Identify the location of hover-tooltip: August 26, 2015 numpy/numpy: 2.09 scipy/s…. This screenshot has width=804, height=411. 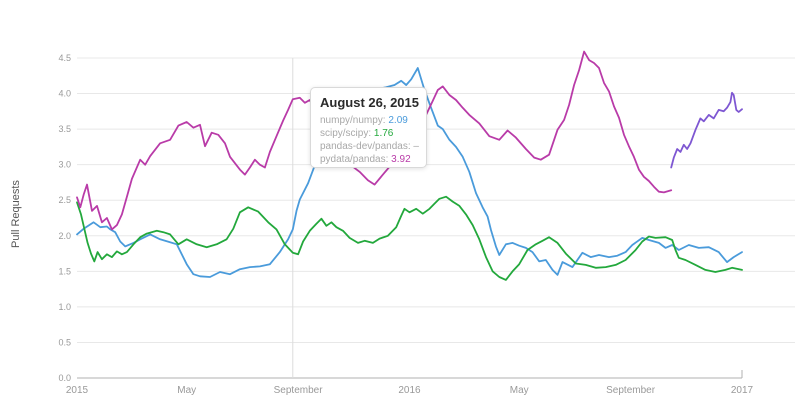
(368, 127).